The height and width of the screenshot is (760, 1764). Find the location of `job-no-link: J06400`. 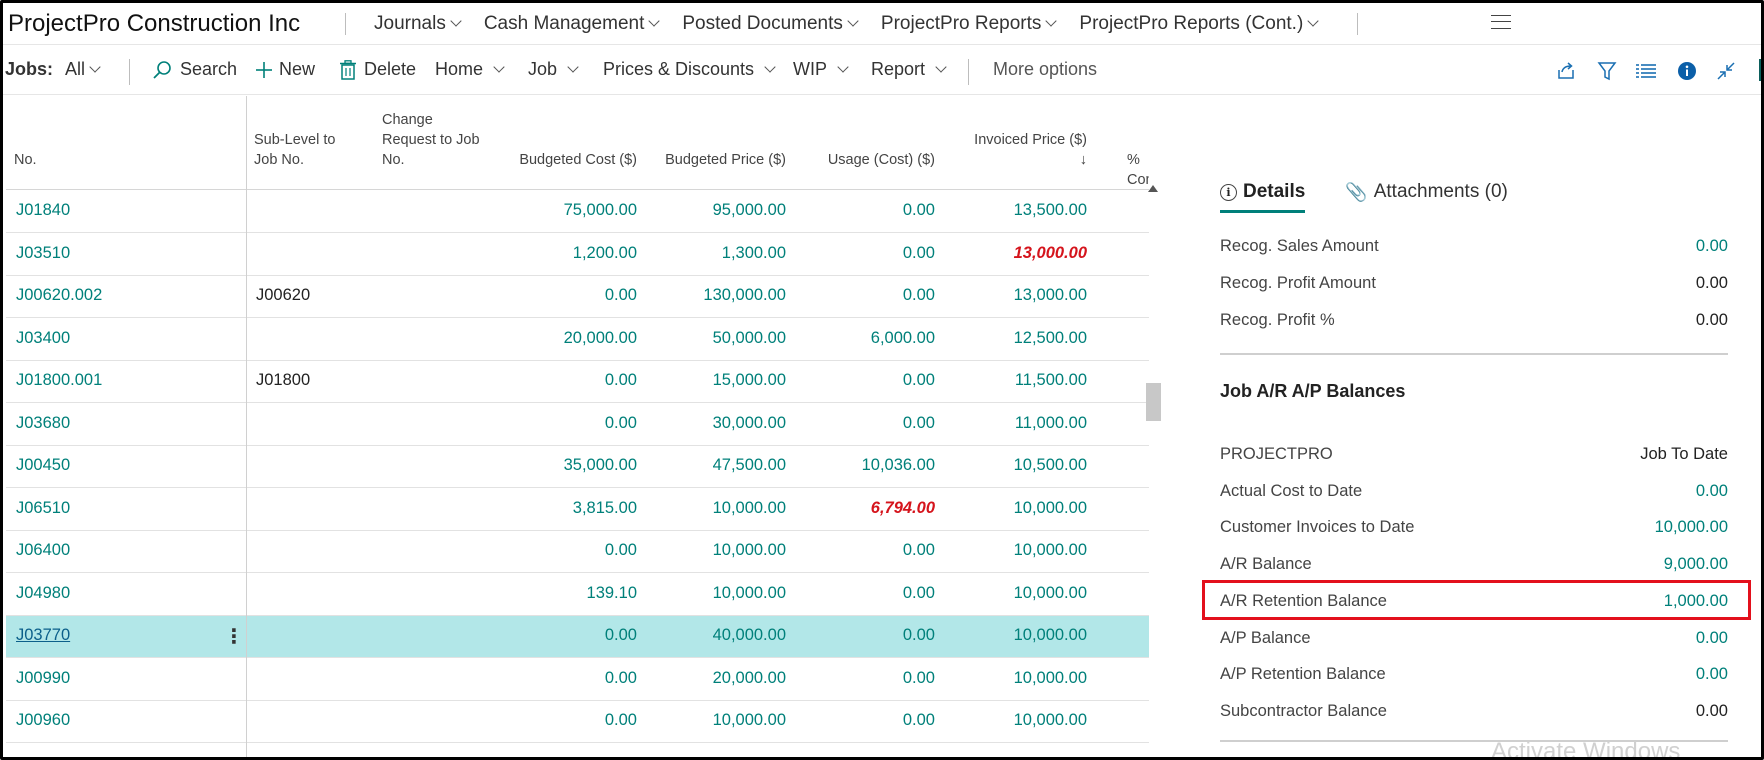

job-no-link: J06400 is located at coordinates (43, 550).